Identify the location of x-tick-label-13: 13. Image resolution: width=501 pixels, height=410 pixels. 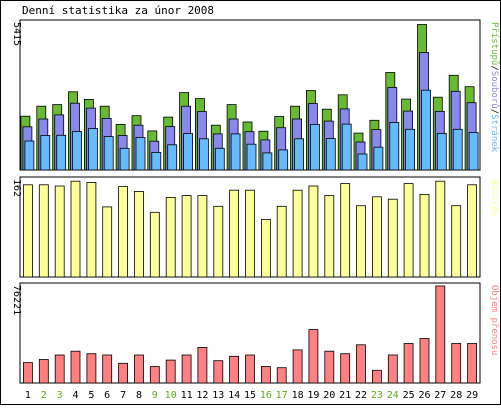
(218, 395).